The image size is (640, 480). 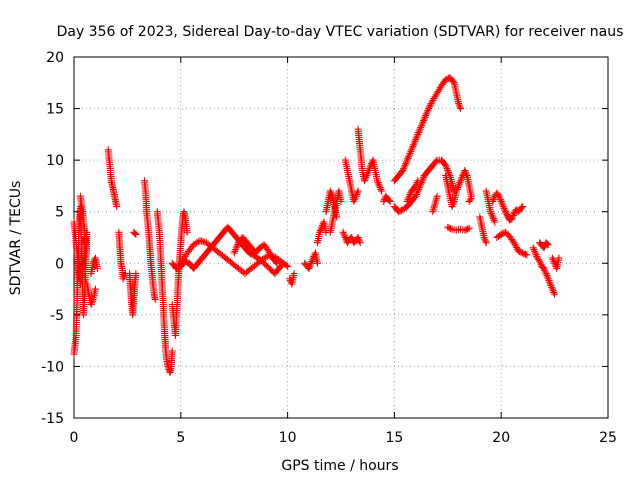 What do you see at coordinates (74, 438) in the screenshot?
I see `x-tick-label: 0` at bounding box center [74, 438].